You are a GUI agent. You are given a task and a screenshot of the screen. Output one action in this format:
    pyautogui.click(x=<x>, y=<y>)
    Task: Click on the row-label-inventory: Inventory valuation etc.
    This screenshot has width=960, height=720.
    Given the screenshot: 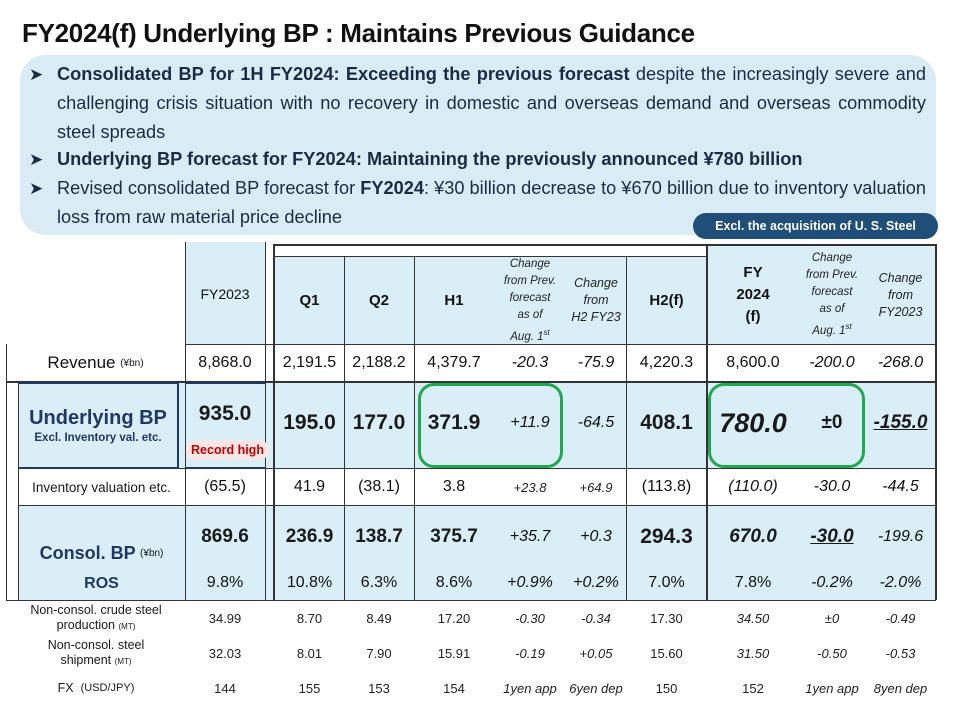 What is the action you would take?
    pyautogui.click(x=101, y=487)
    